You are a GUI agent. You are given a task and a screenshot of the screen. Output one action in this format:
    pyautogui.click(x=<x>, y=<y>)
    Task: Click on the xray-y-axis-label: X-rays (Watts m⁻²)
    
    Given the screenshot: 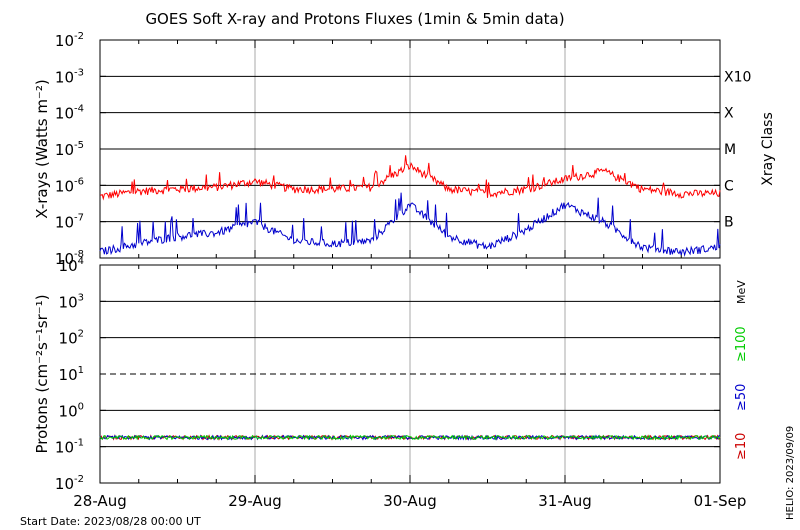 What is the action you would take?
    pyautogui.click(x=42, y=148)
    